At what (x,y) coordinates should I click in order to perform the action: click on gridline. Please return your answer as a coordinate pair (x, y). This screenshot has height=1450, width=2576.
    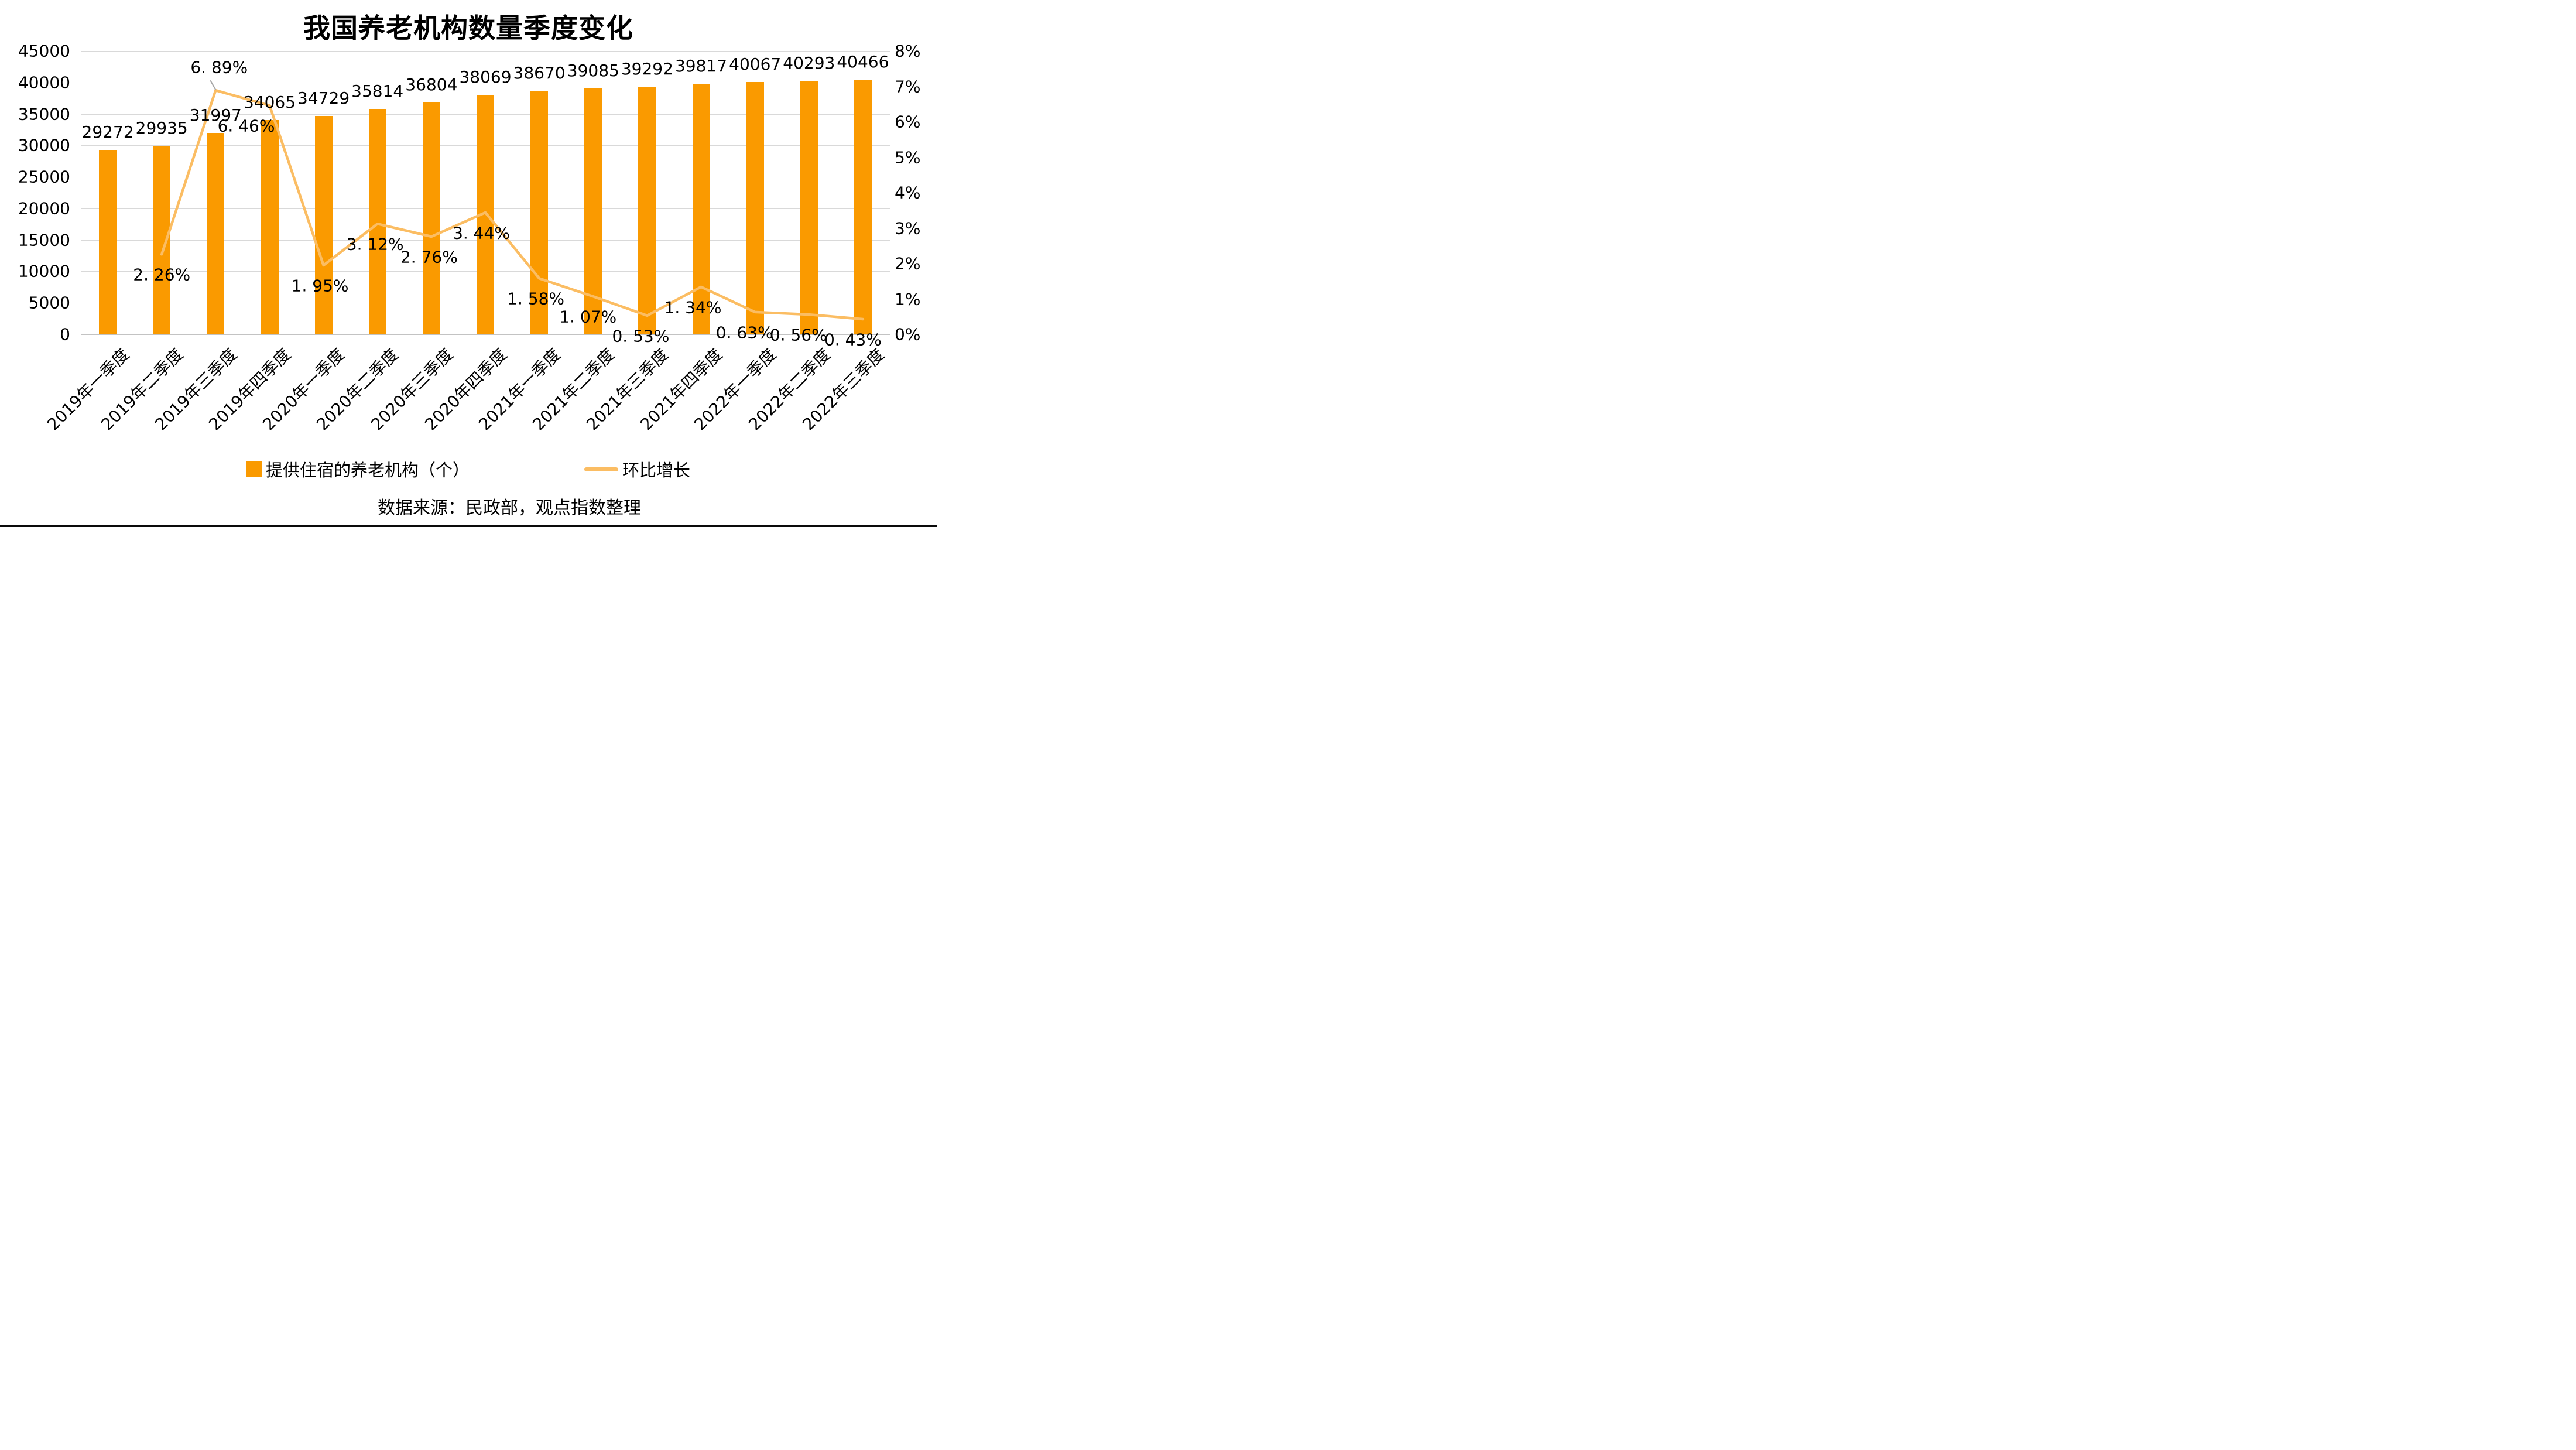
    Looking at the image, I should click on (485, 52).